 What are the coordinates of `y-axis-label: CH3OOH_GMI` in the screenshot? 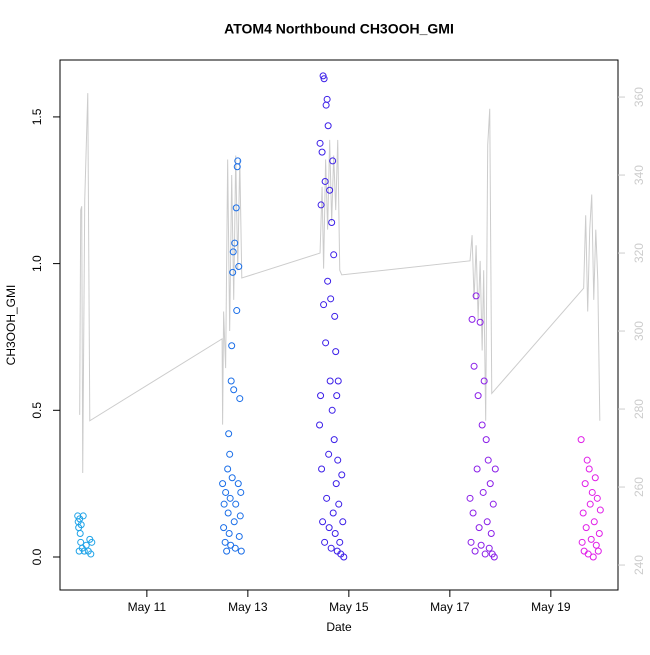 It's located at (11, 325).